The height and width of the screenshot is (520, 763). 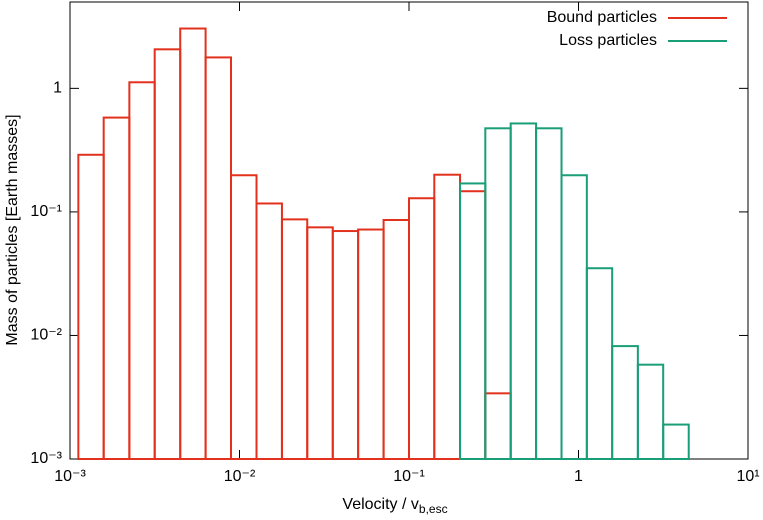 What do you see at coordinates (747, 476) in the screenshot?
I see `x-tick-label: 10¹` at bounding box center [747, 476].